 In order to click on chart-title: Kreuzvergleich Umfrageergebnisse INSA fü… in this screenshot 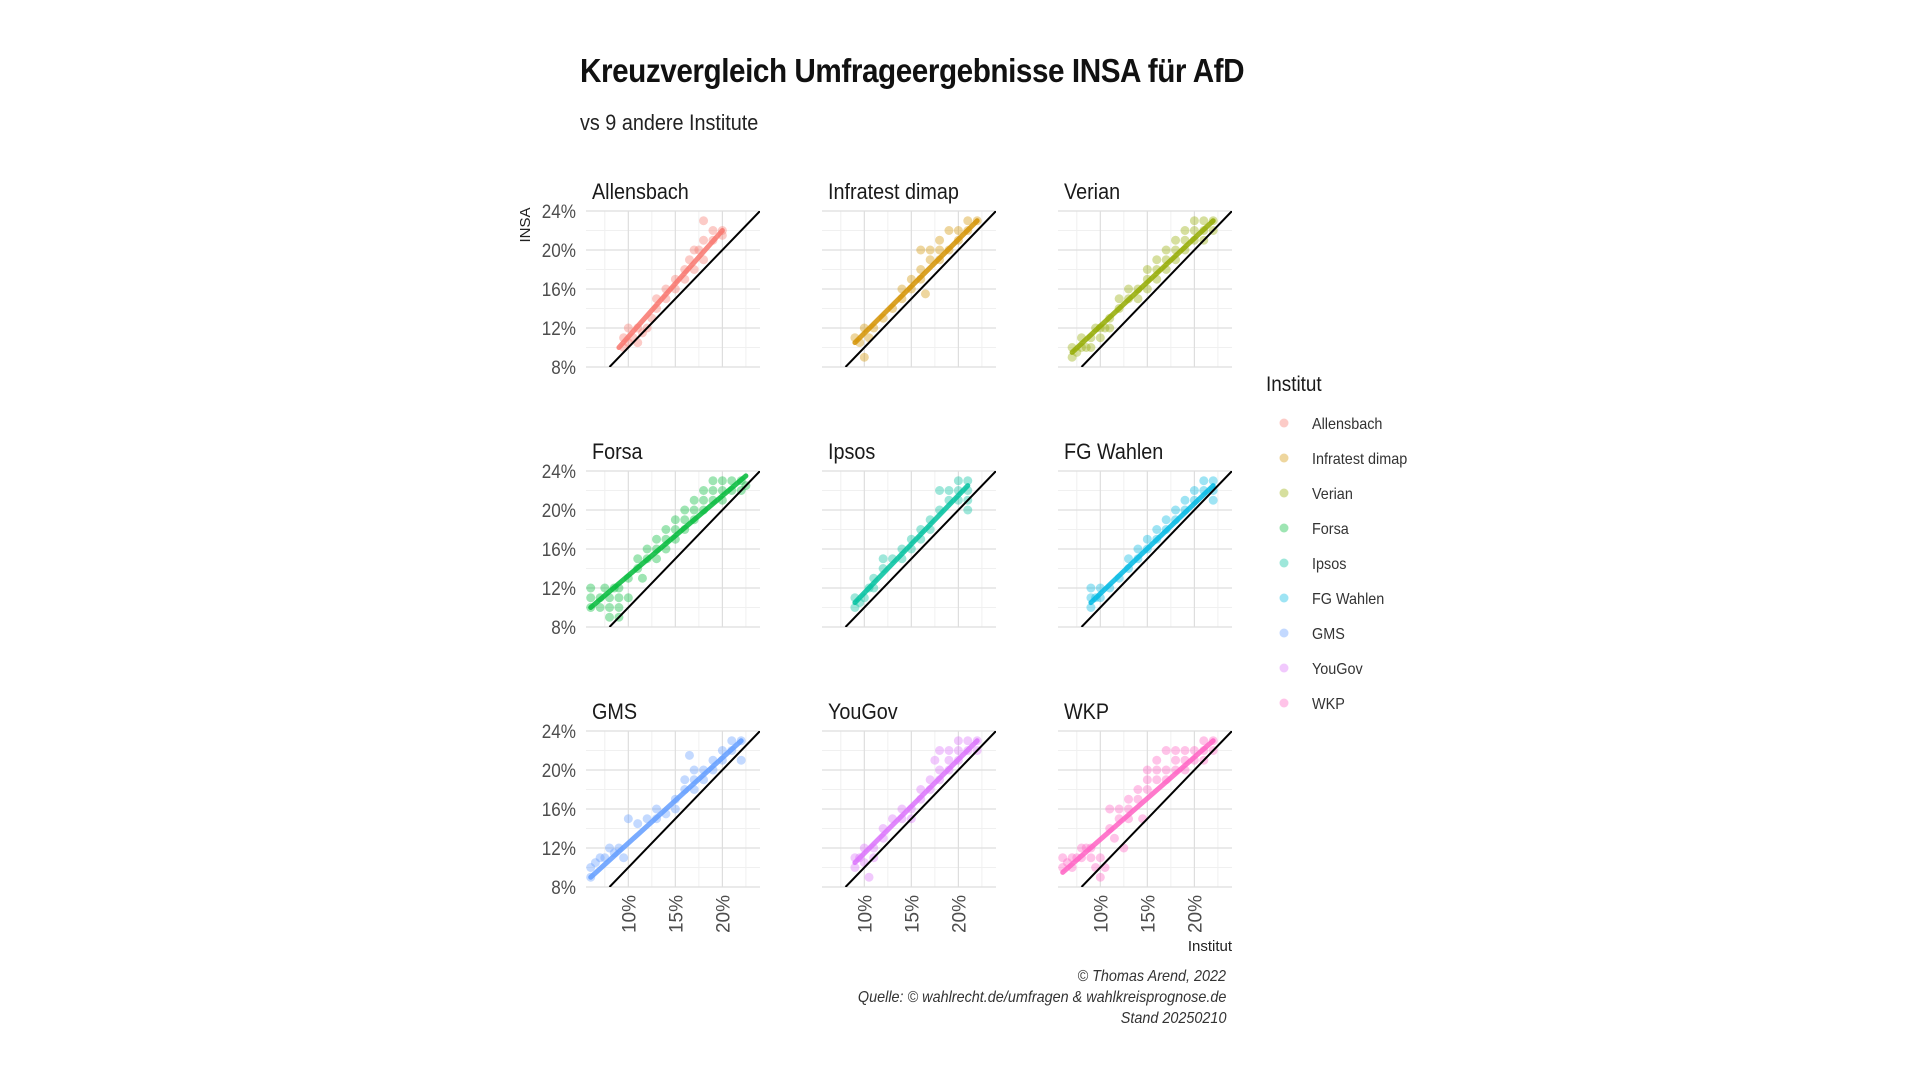, I will do `click(912, 70)`.